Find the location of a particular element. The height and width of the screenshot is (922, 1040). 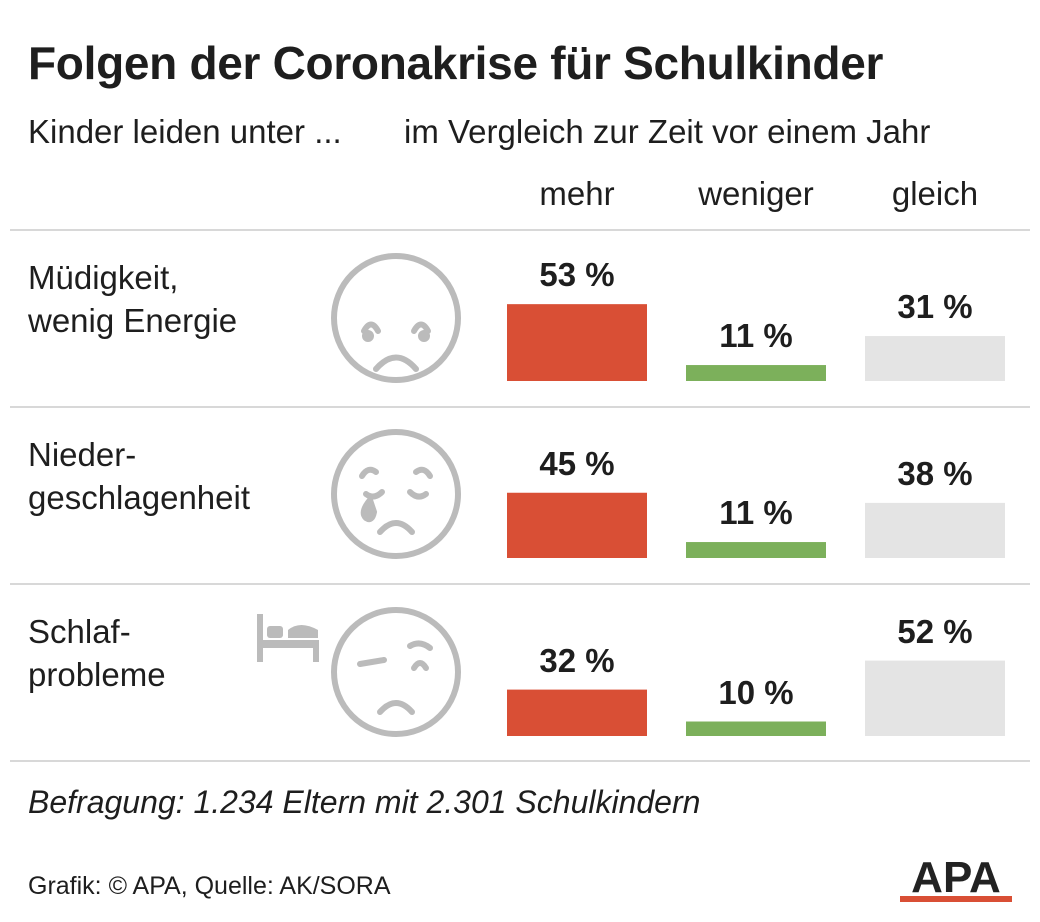

value-label-gleich-row-0: 31 % is located at coordinates (935, 307).